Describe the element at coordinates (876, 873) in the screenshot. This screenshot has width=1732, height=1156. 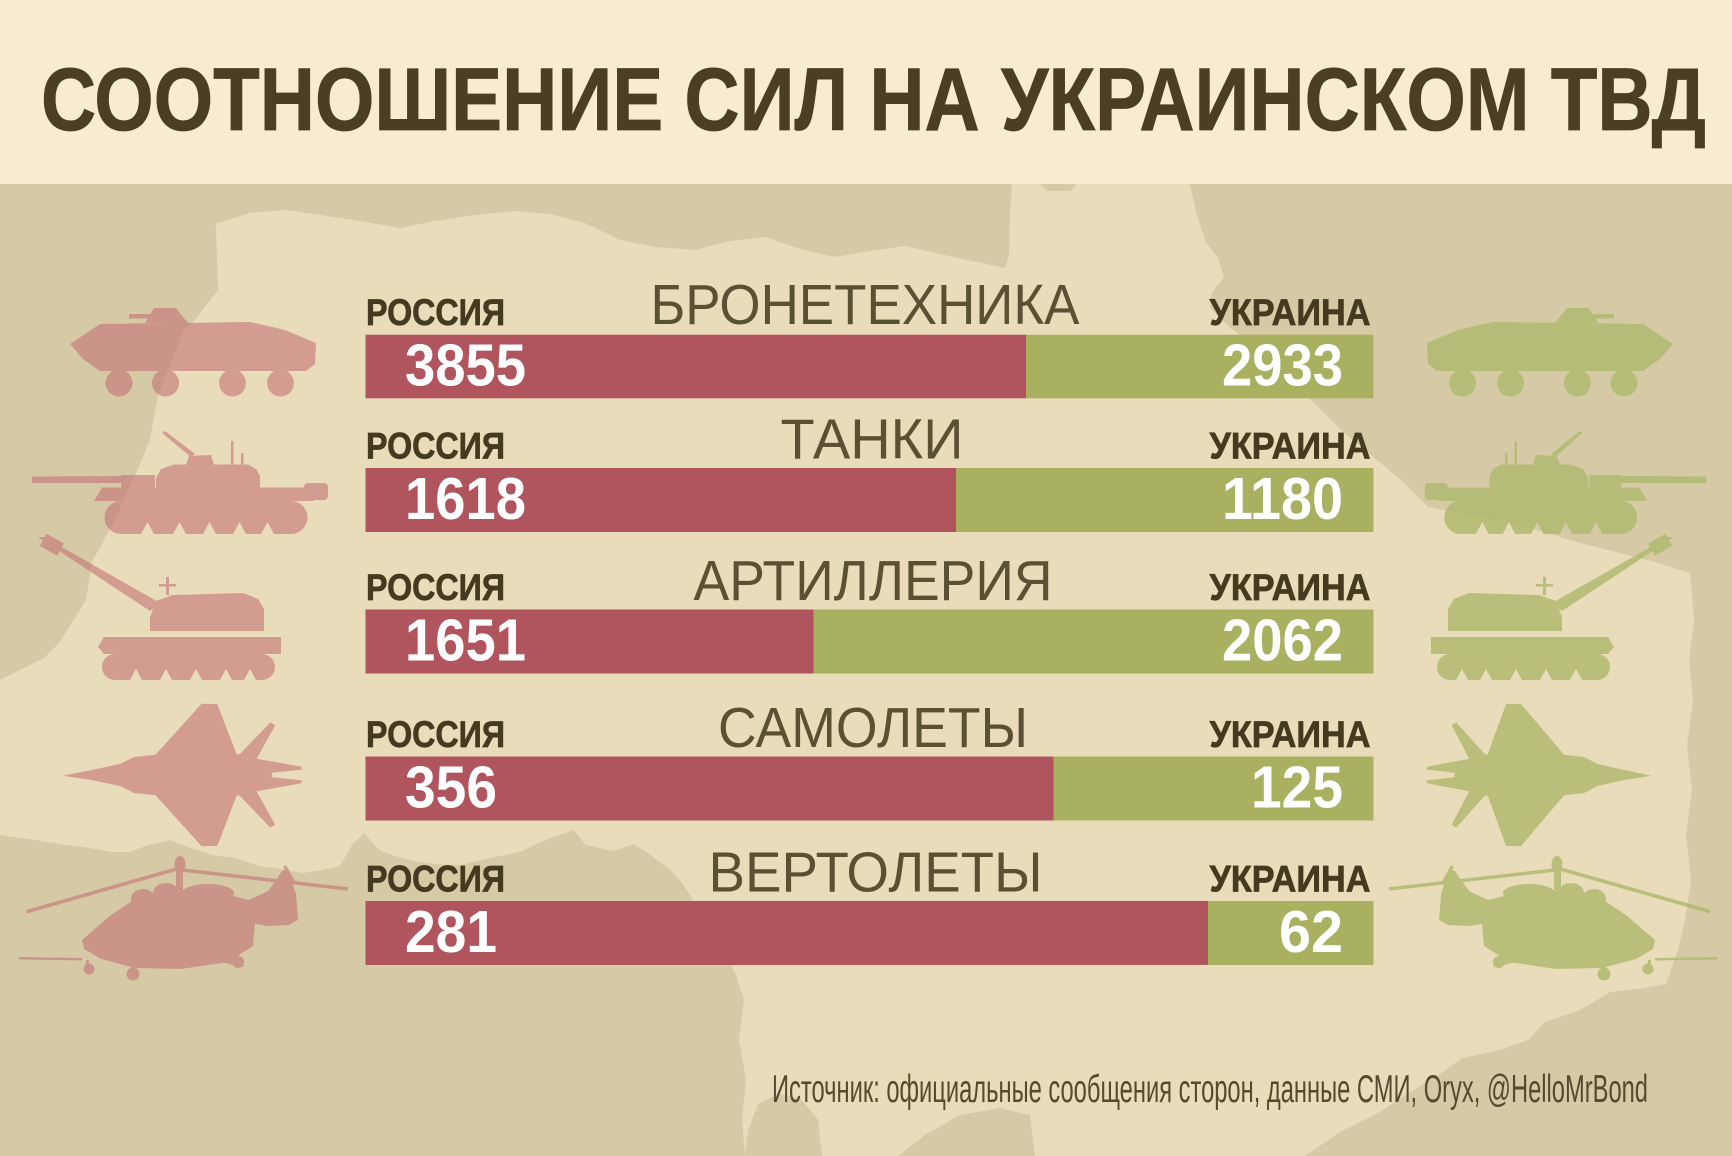
I see `svg-text: ВЕРТОЛЕТЫ` at that location.